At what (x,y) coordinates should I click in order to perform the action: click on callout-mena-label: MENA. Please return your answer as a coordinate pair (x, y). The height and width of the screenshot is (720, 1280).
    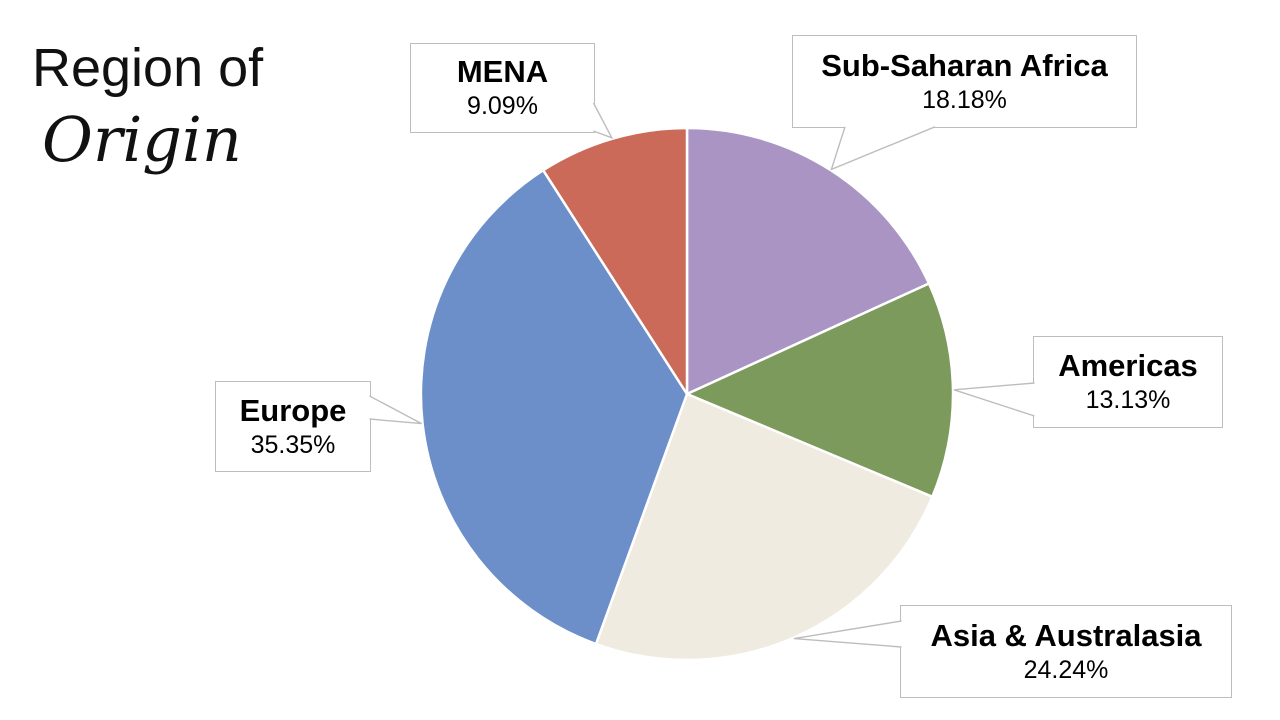
    Looking at the image, I should click on (502, 72).